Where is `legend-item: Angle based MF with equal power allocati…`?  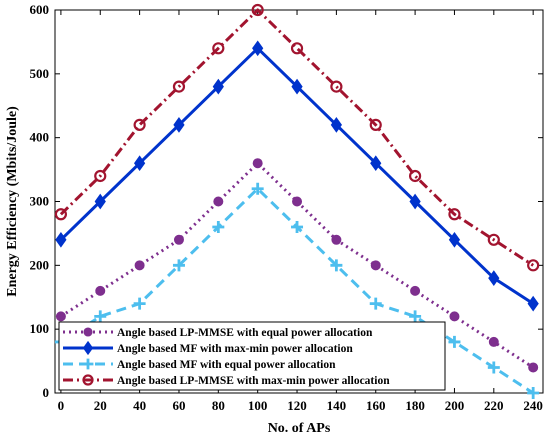 legend-item: Angle based MF with equal power allocati… is located at coordinates (199, 364).